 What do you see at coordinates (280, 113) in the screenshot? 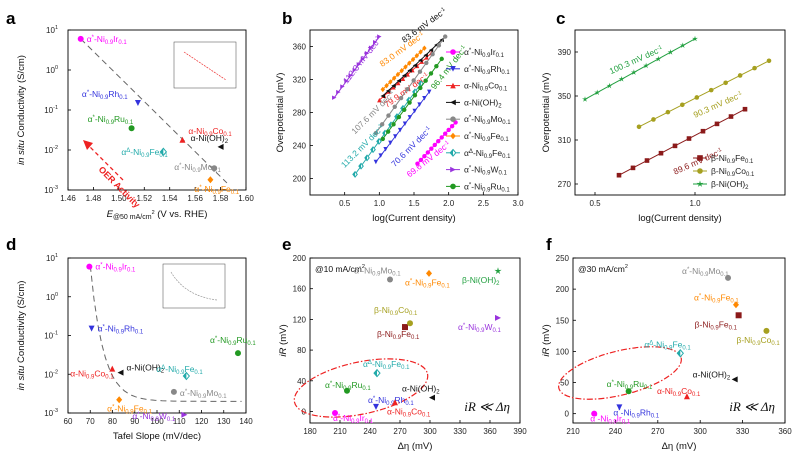
I see `panel-b-ylabel: Overpotential (mV)` at bounding box center [280, 113].